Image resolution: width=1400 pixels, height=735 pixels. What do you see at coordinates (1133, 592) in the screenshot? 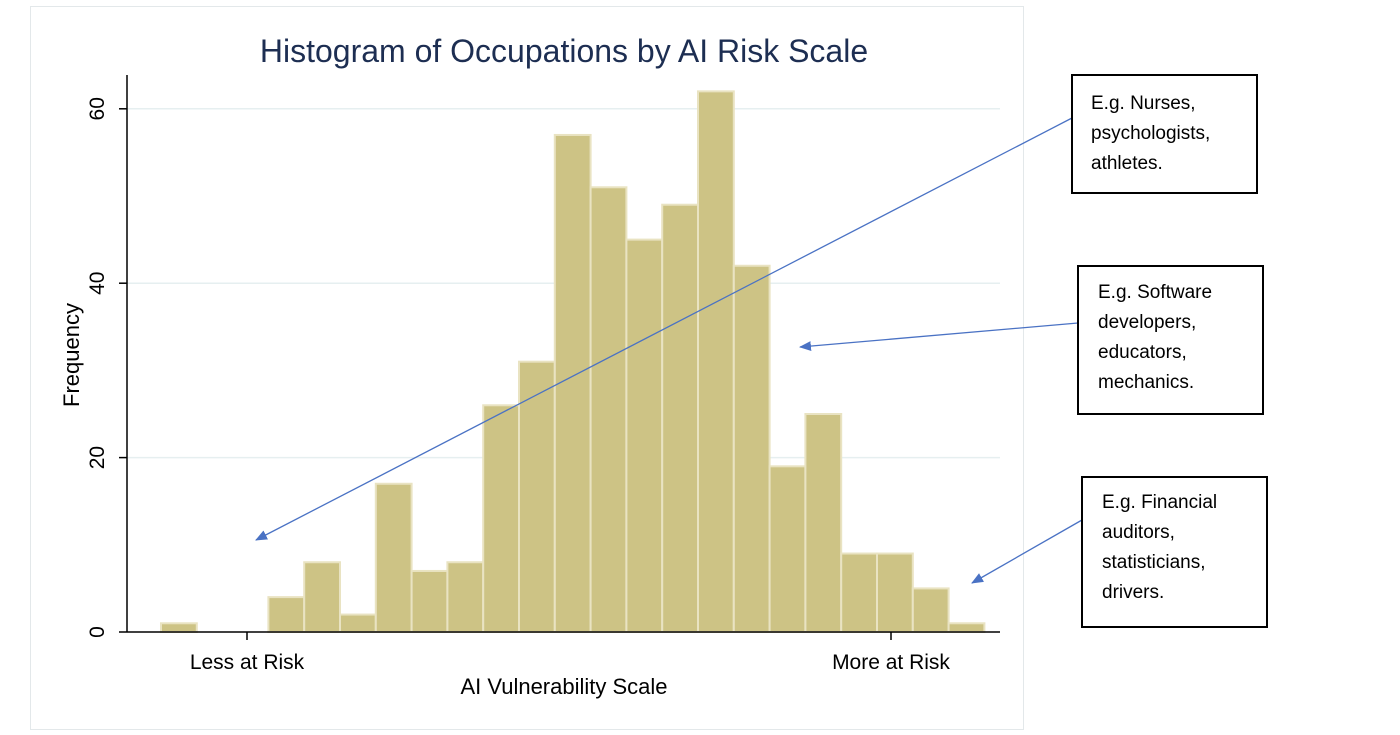
I see `annotation-line: drivers.` at bounding box center [1133, 592].